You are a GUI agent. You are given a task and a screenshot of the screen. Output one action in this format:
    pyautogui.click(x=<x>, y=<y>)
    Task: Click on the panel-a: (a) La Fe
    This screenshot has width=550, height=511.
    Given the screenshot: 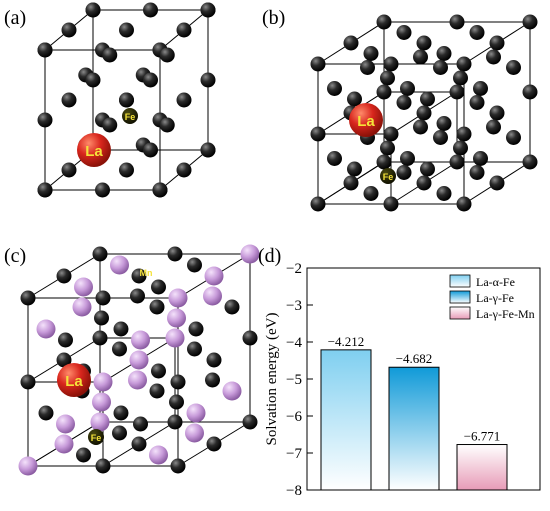 What is the action you would take?
    pyautogui.click(x=110, y=100)
    